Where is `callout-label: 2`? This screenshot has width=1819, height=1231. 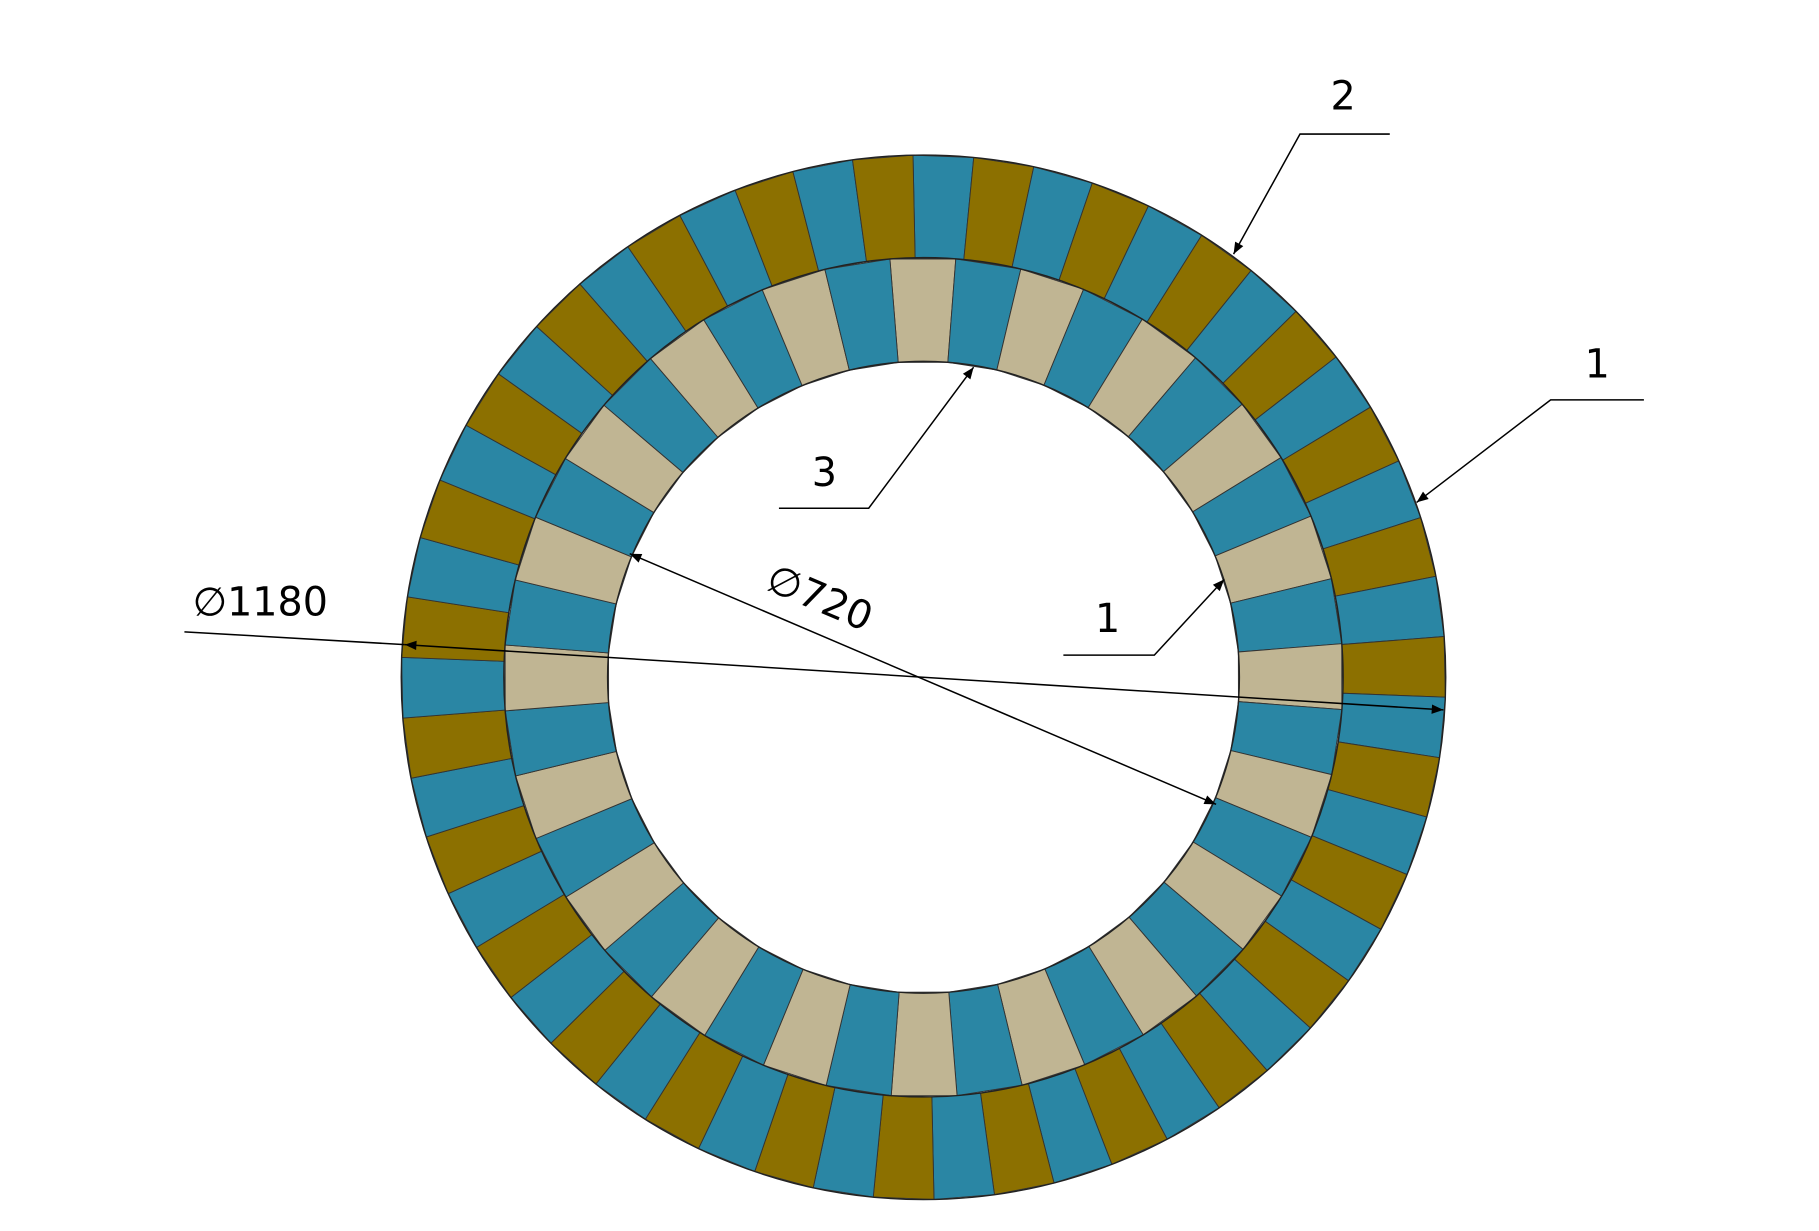
callout-label: 2 is located at coordinates (1343, 97).